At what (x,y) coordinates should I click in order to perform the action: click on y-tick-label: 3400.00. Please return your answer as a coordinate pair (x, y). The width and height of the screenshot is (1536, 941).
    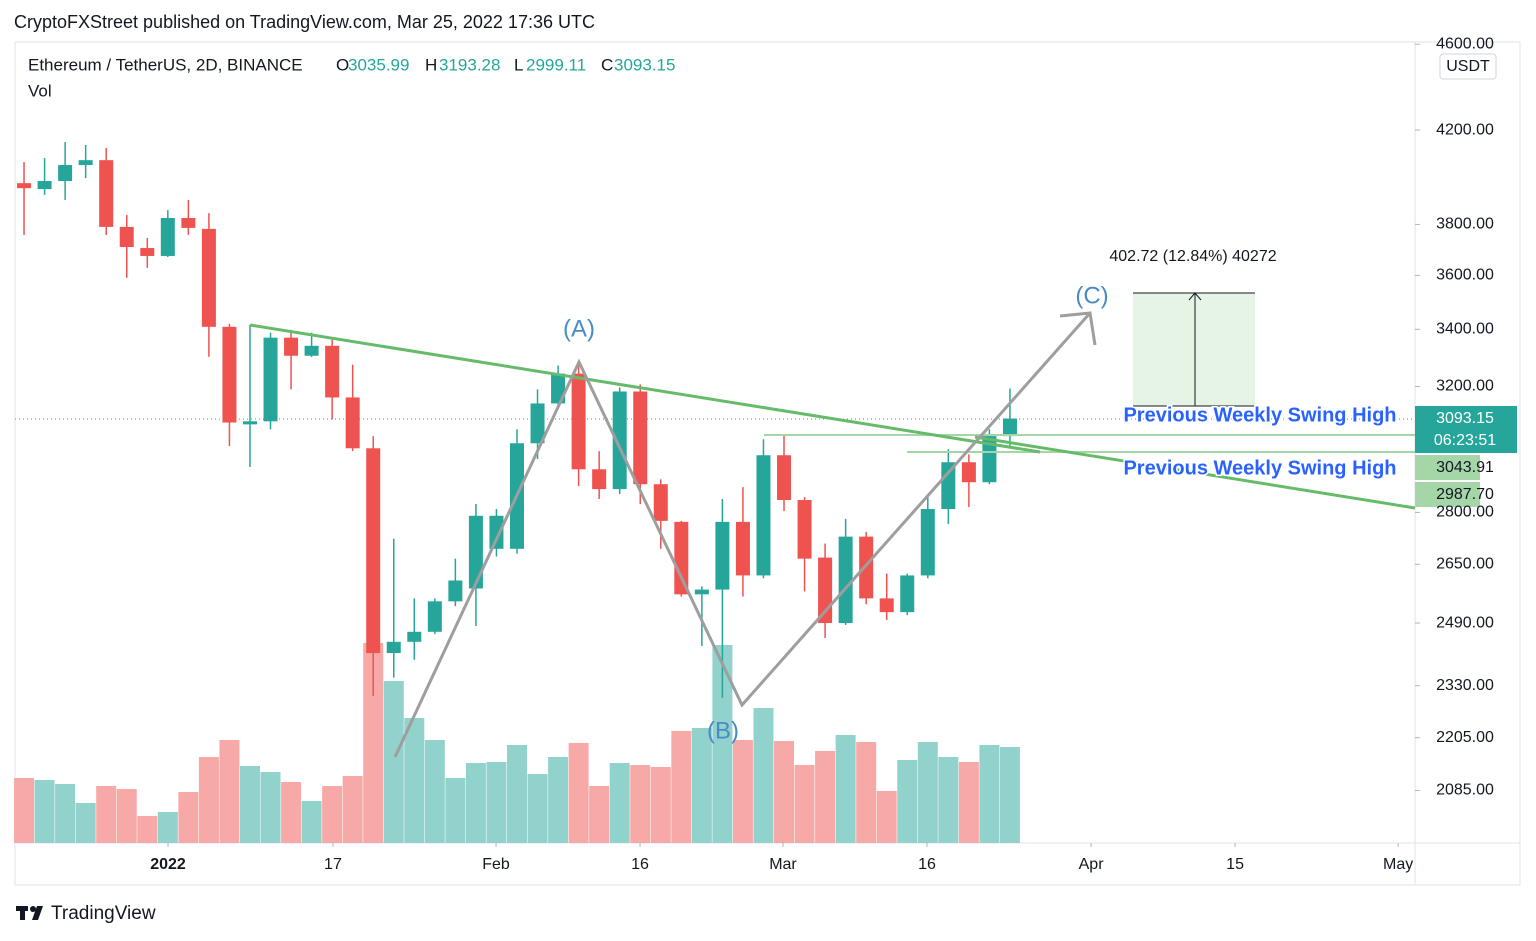
    Looking at the image, I should click on (1465, 329).